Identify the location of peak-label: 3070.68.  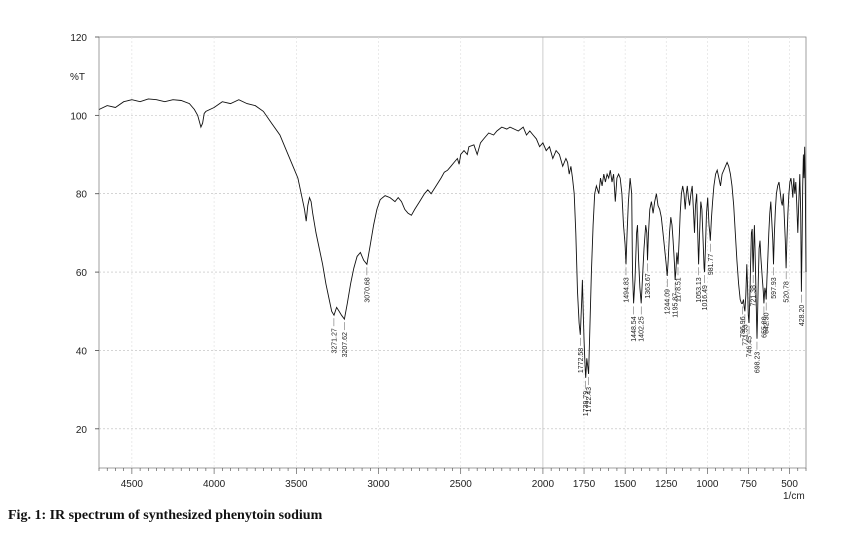
(367, 289).